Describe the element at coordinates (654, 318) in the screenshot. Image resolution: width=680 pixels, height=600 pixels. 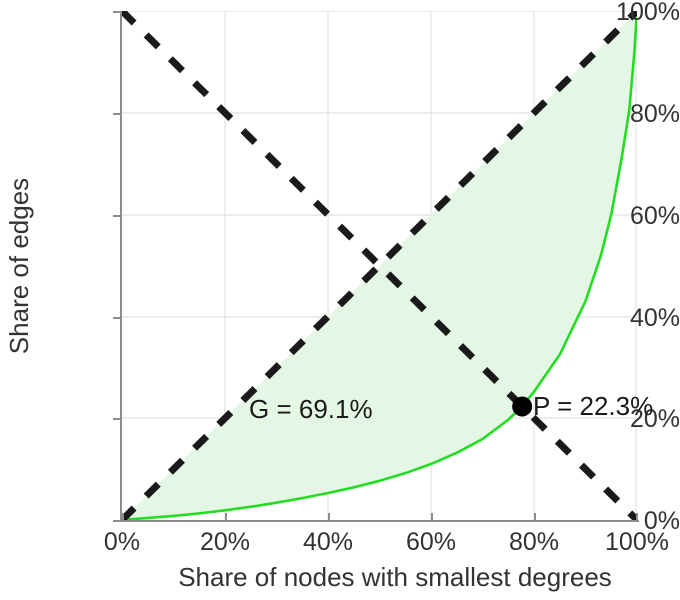
I see `y-tick-label-40: 40%` at that location.